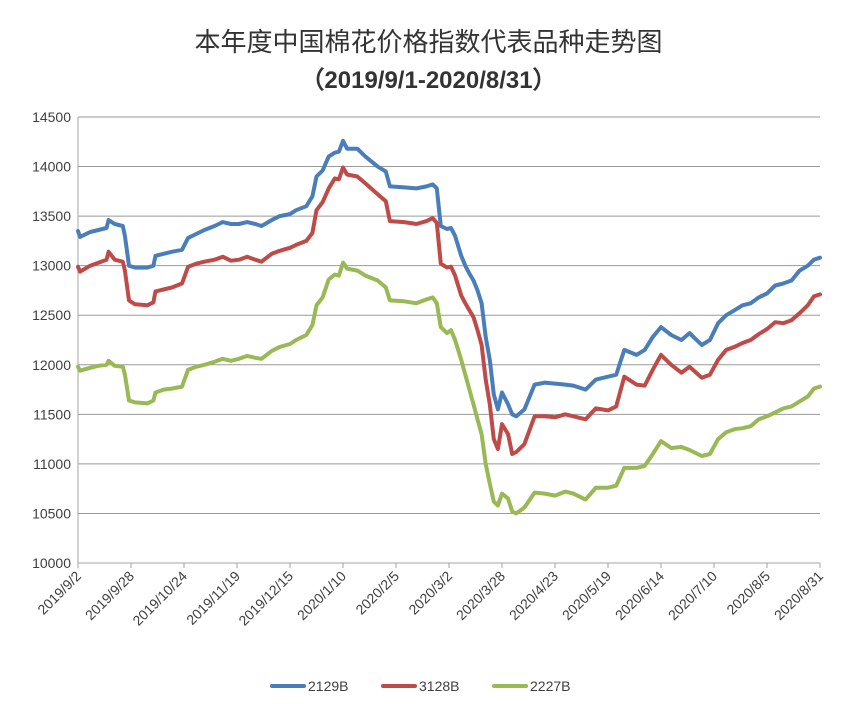 The height and width of the screenshot is (716, 857). What do you see at coordinates (51, 216) in the screenshot?
I see `y-tick-label: 13500` at bounding box center [51, 216].